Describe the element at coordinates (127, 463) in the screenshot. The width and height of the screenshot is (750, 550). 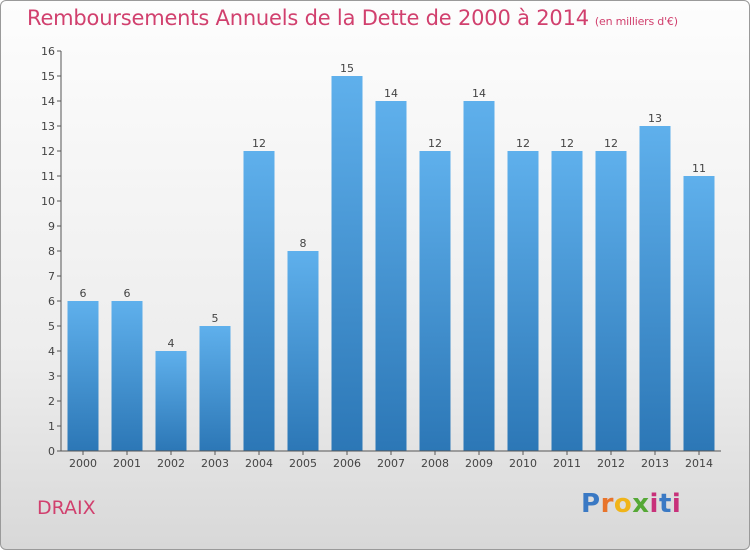
I see `x-tick-label: 2001` at that location.